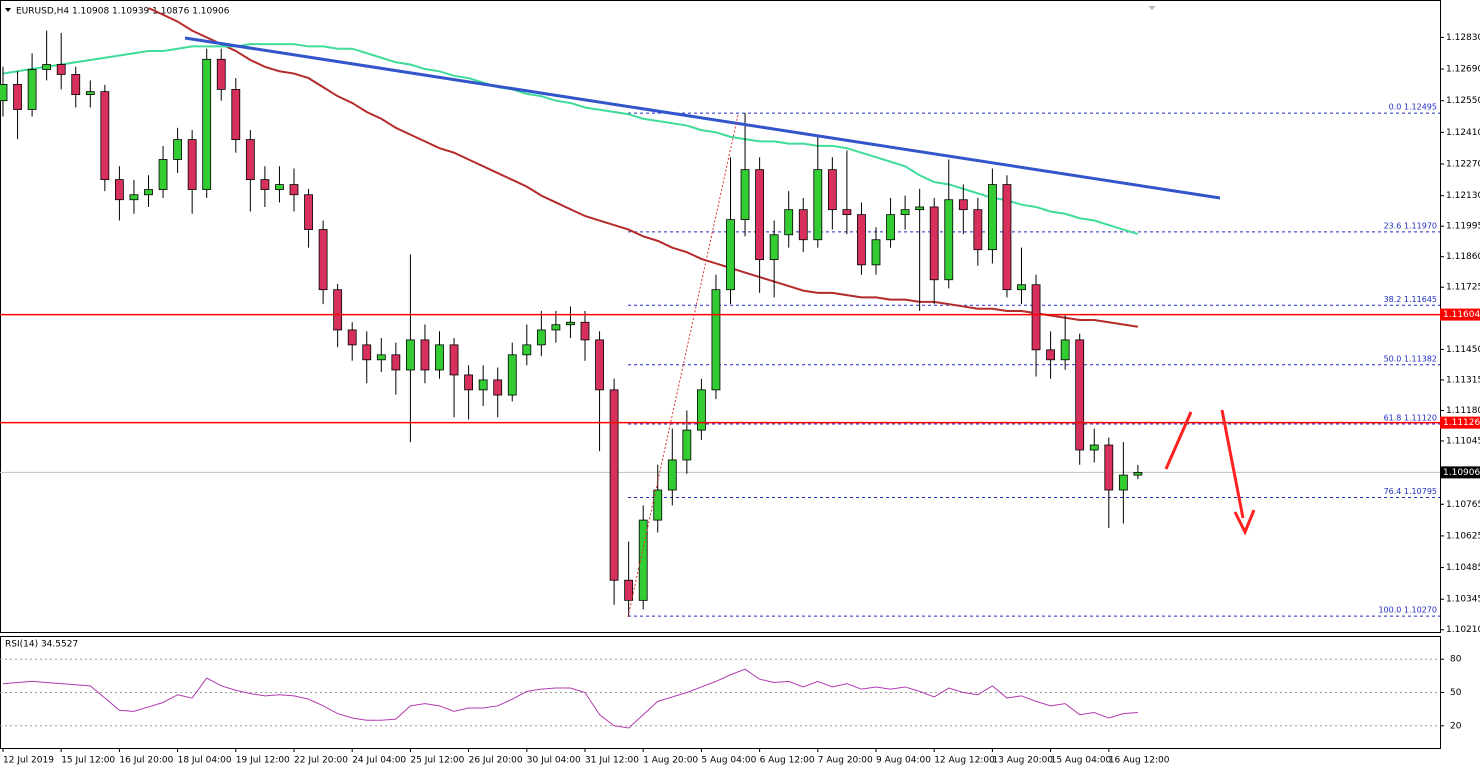 This screenshot has width=1480, height=772. What do you see at coordinates (1463, 536) in the screenshot?
I see `y-tick-label: 1.10625` at bounding box center [1463, 536].